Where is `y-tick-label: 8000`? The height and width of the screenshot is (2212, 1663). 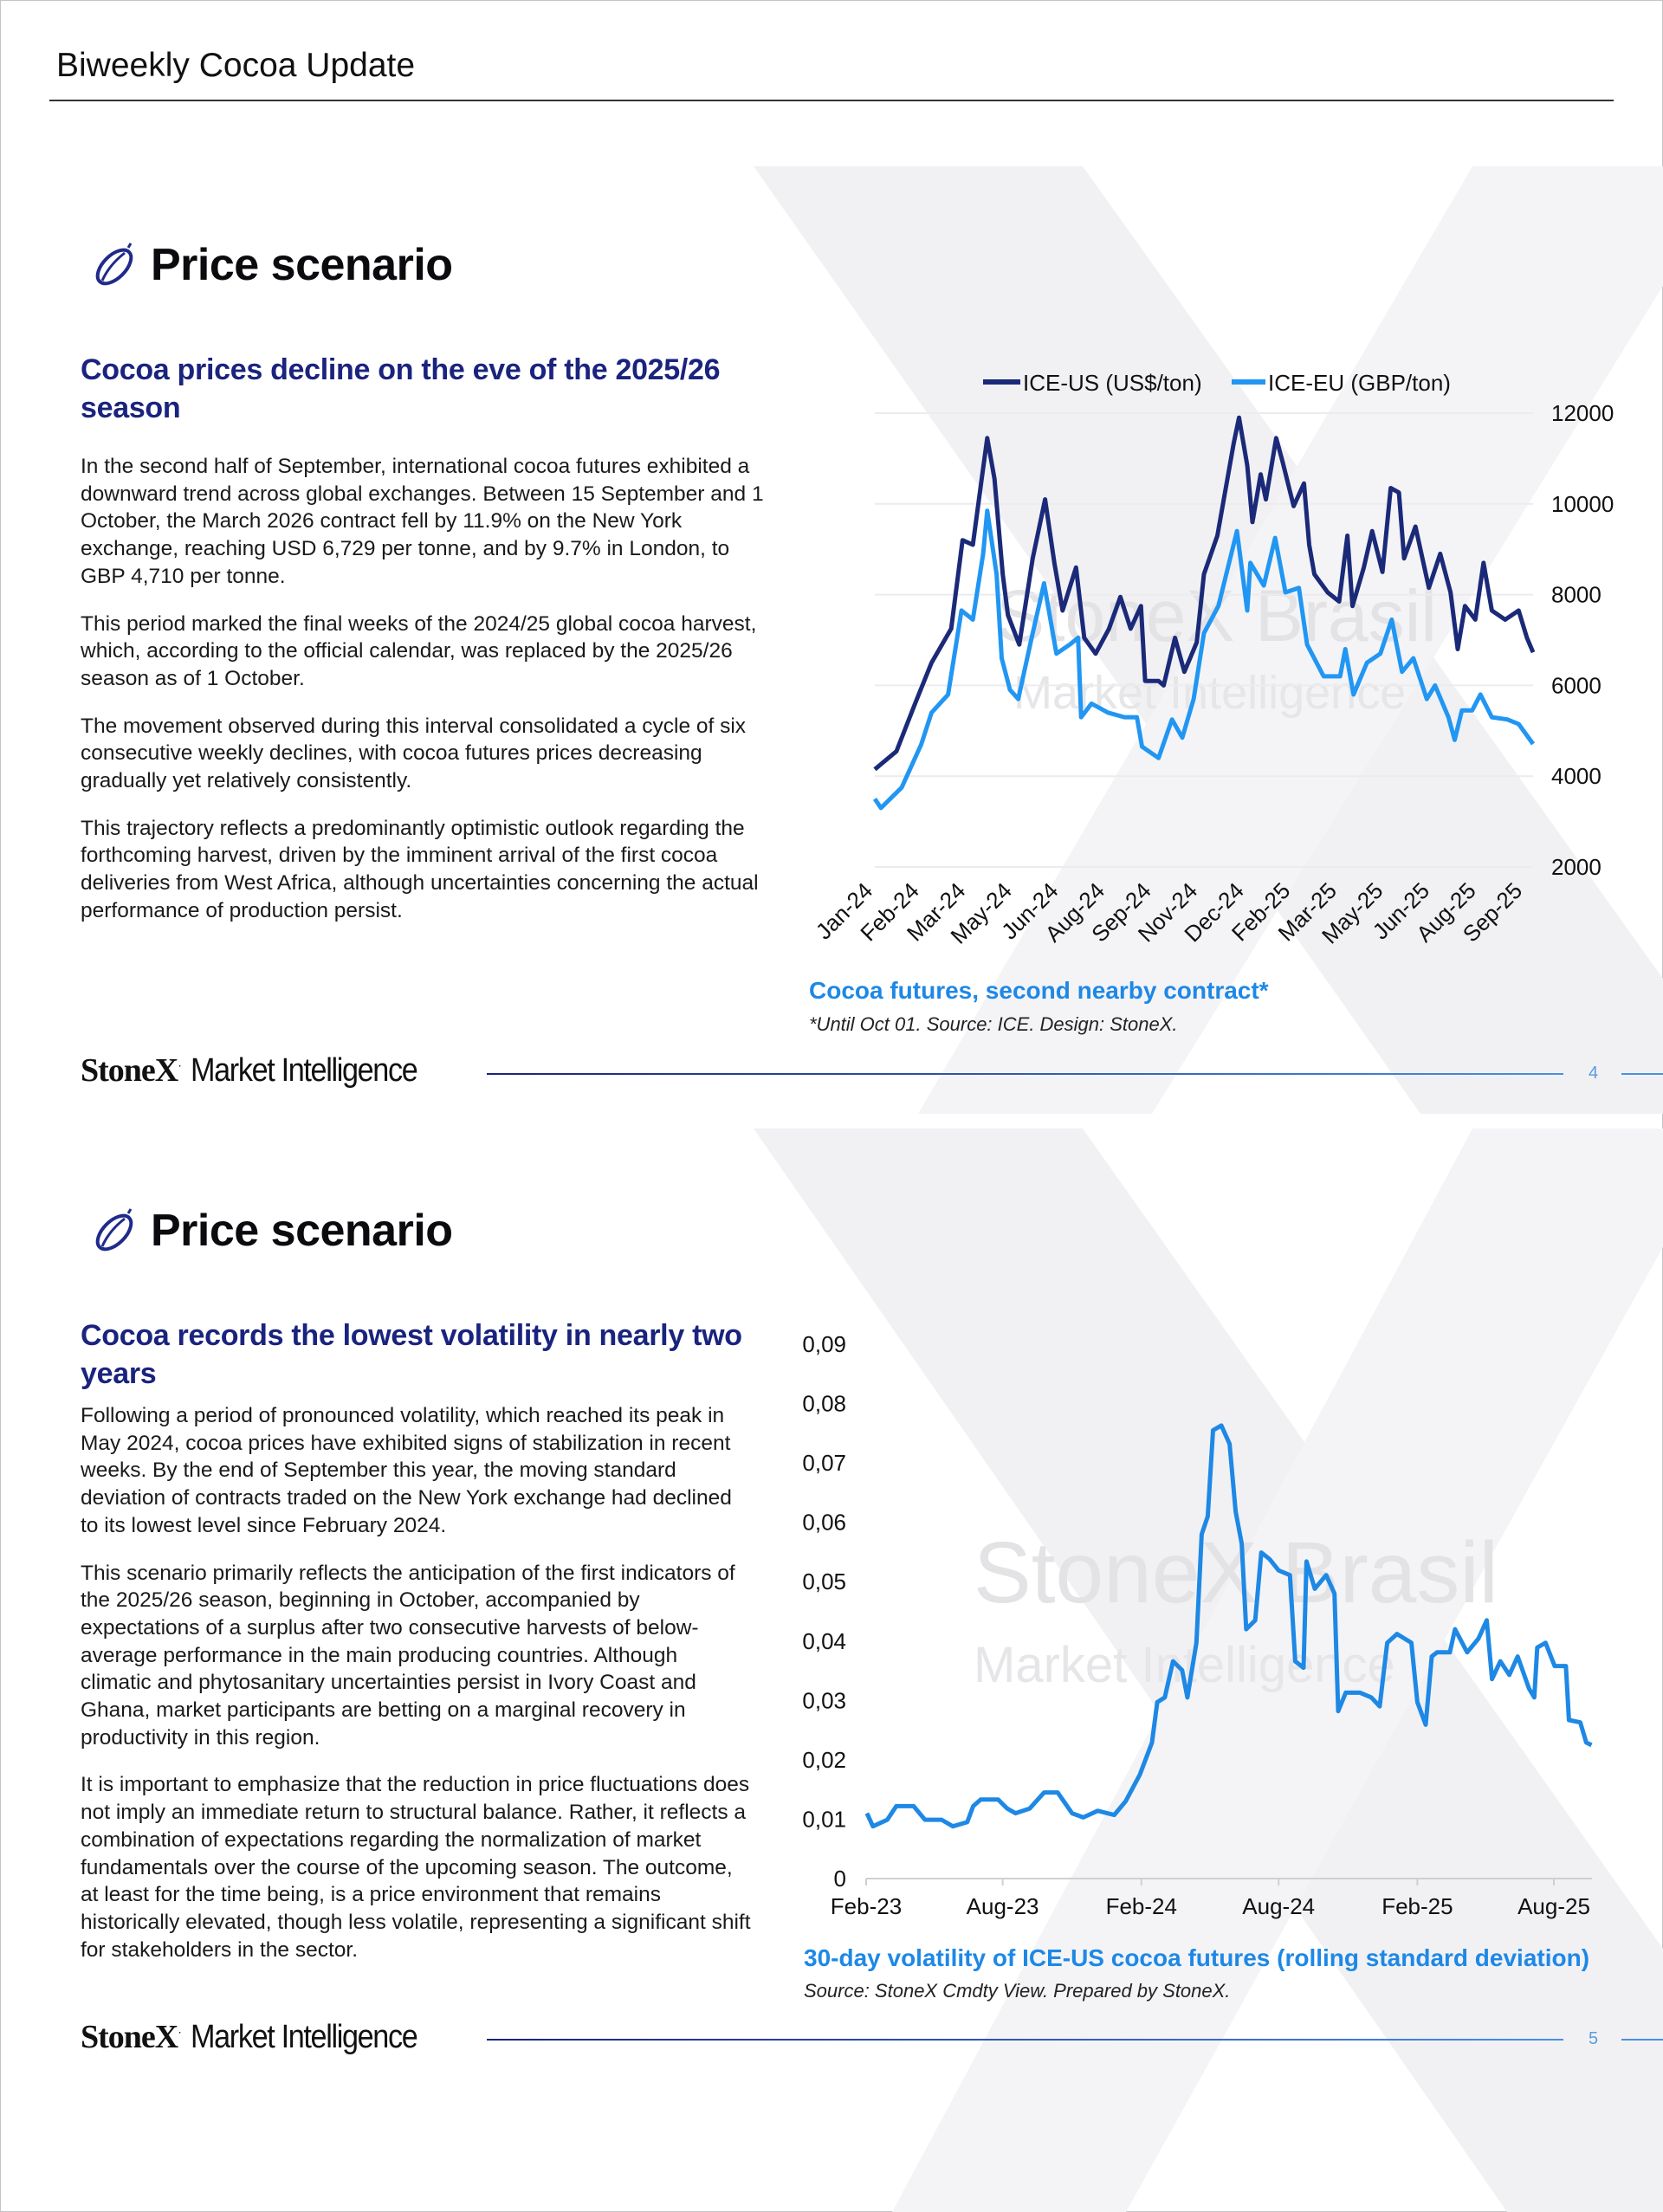
y-tick-label: 8000 is located at coordinates (1576, 595).